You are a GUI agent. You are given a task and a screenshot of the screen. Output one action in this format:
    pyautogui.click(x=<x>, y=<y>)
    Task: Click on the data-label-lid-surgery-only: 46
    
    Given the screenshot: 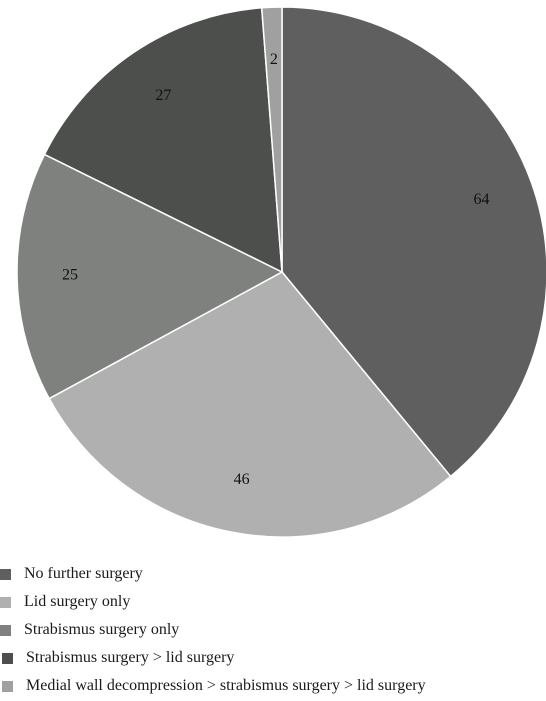 What is the action you would take?
    pyautogui.click(x=242, y=479)
    